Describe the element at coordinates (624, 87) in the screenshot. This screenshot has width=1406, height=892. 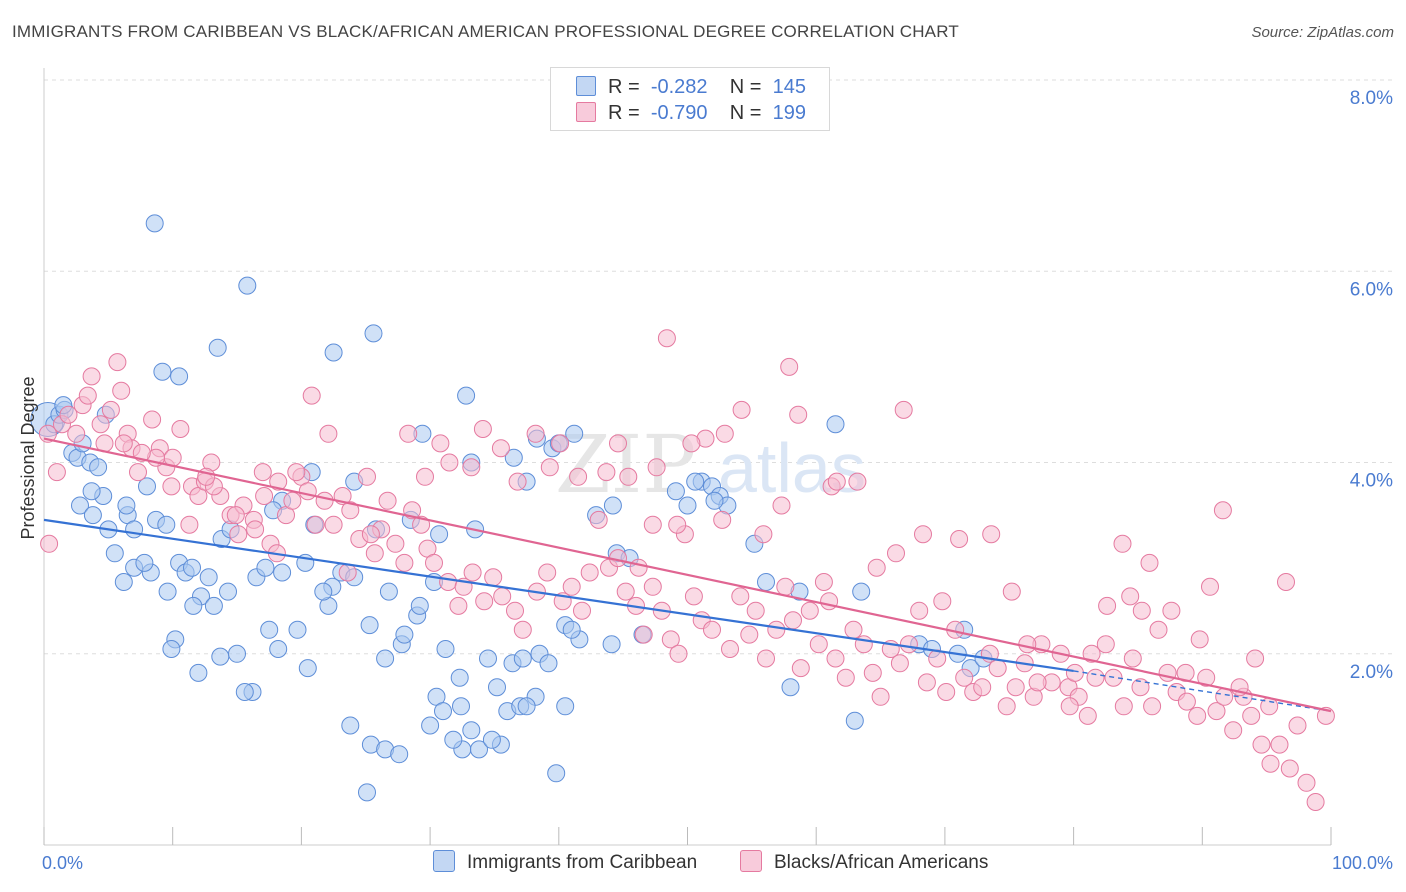
I see `legend-r-label: R =` at that location.